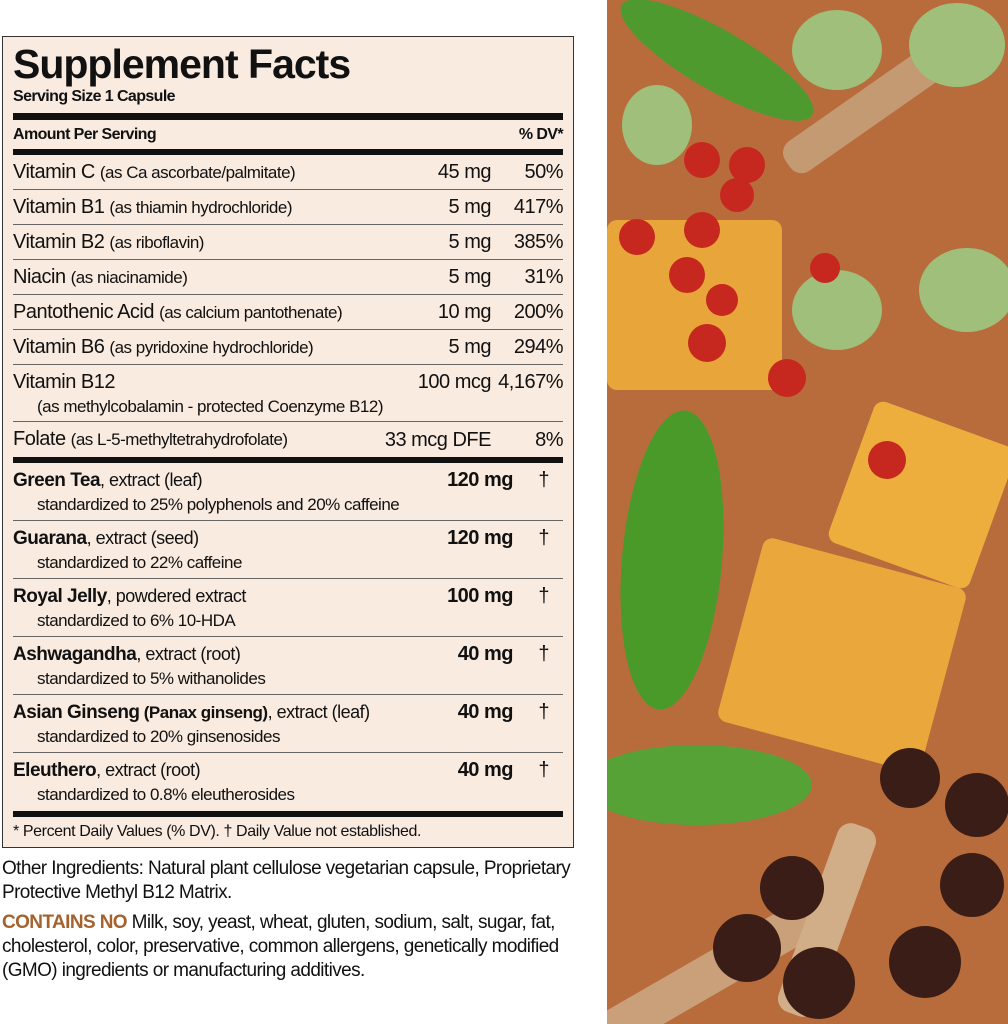 The height and width of the screenshot is (1024, 1008). Describe the element at coordinates (288, 134) in the screenshot. I see `table-header: Amount Per Serving % DV*` at that location.